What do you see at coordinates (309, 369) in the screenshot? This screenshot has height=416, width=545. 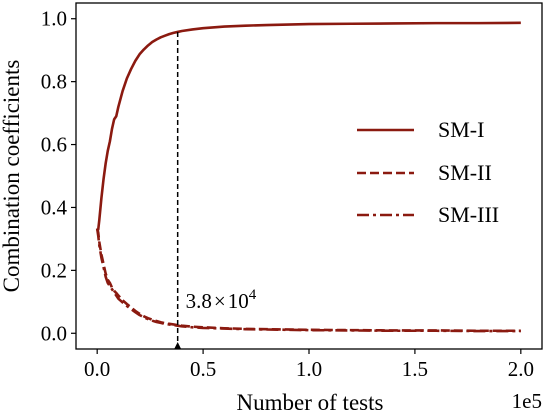 I see `x-tick-label: 1.0` at bounding box center [309, 369].